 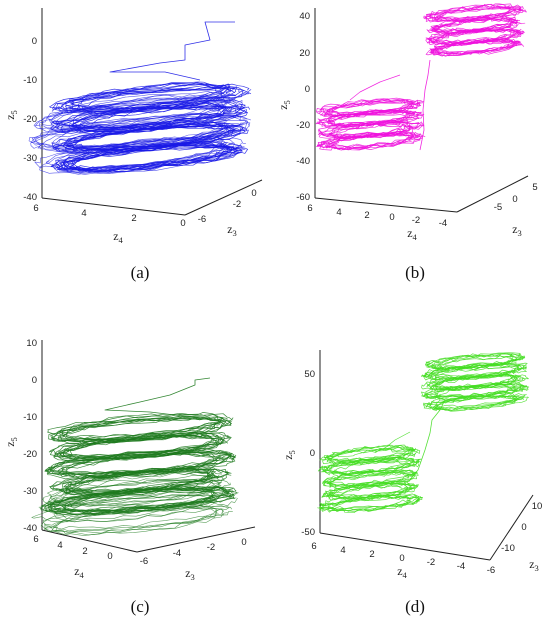 What do you see at coordinates (415, 272) in the screenshot?
I see `panel-label: (b)` at bounding box center [415, 272].